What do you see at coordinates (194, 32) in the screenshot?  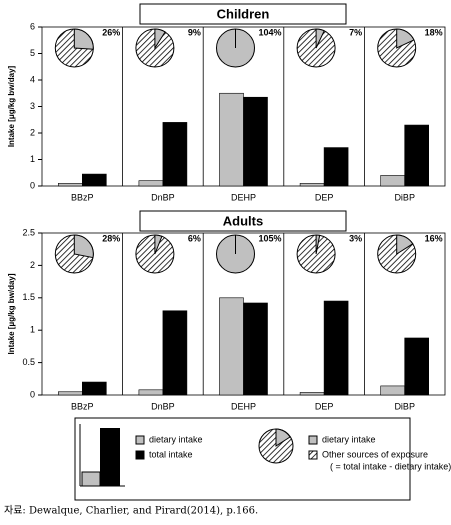 I see `pie-label: 9%` at bounding box center [194, 32].